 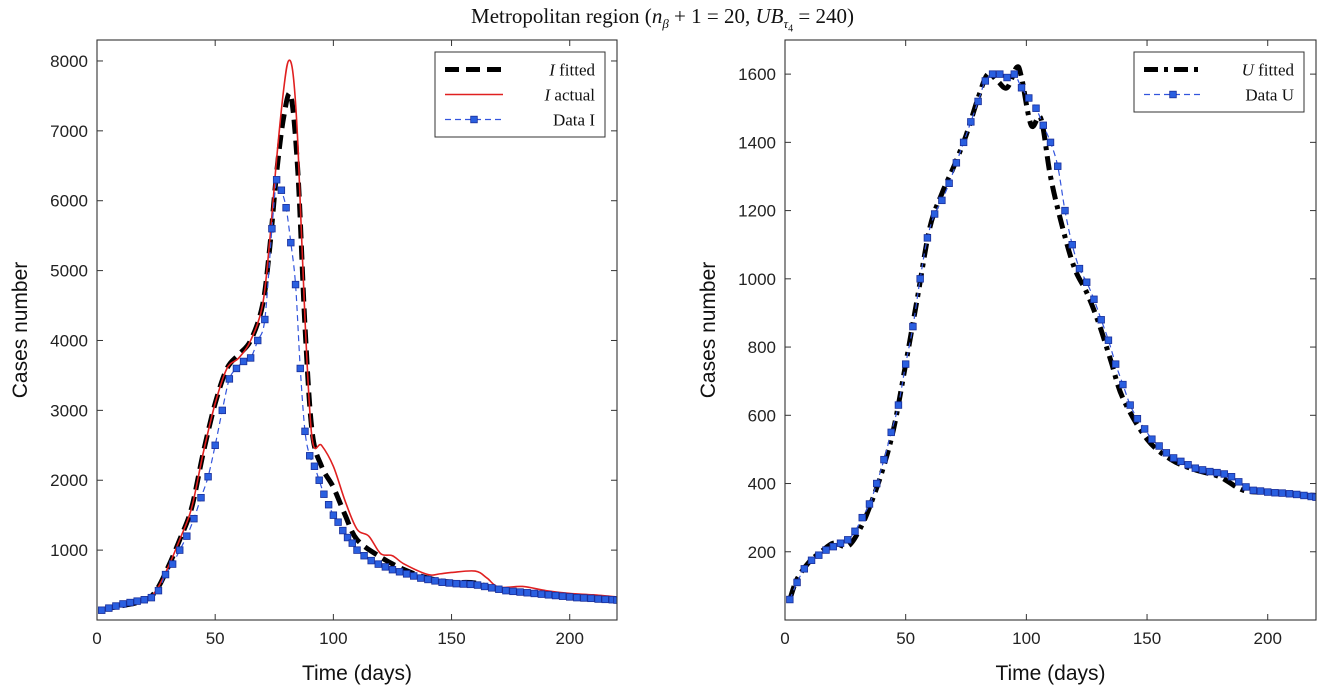 What do you see at coordinates (757, 142) in the screenshot?
I see `y-tick-label: 1400` at bounding box center [757, 142].